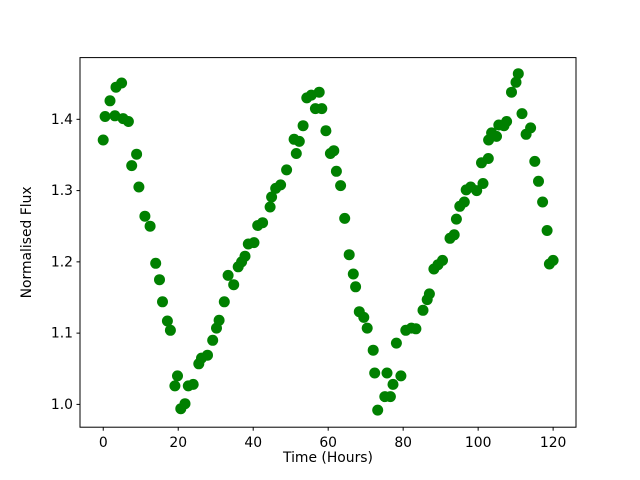 This screenshot has width=640, height=480. I want to click on y-tick-label: 1.4, so click(62, 120).